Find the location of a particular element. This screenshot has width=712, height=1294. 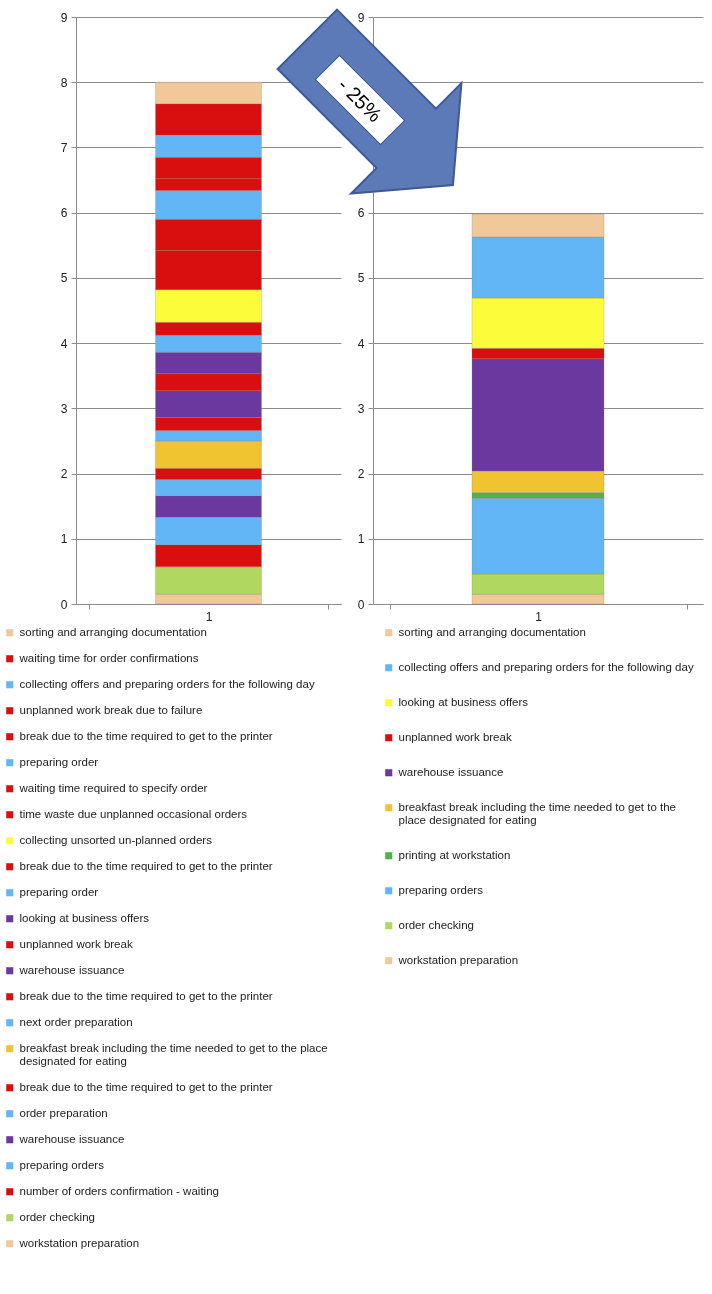

legend-label: next order preparation is located at coordinates (76, 1021).